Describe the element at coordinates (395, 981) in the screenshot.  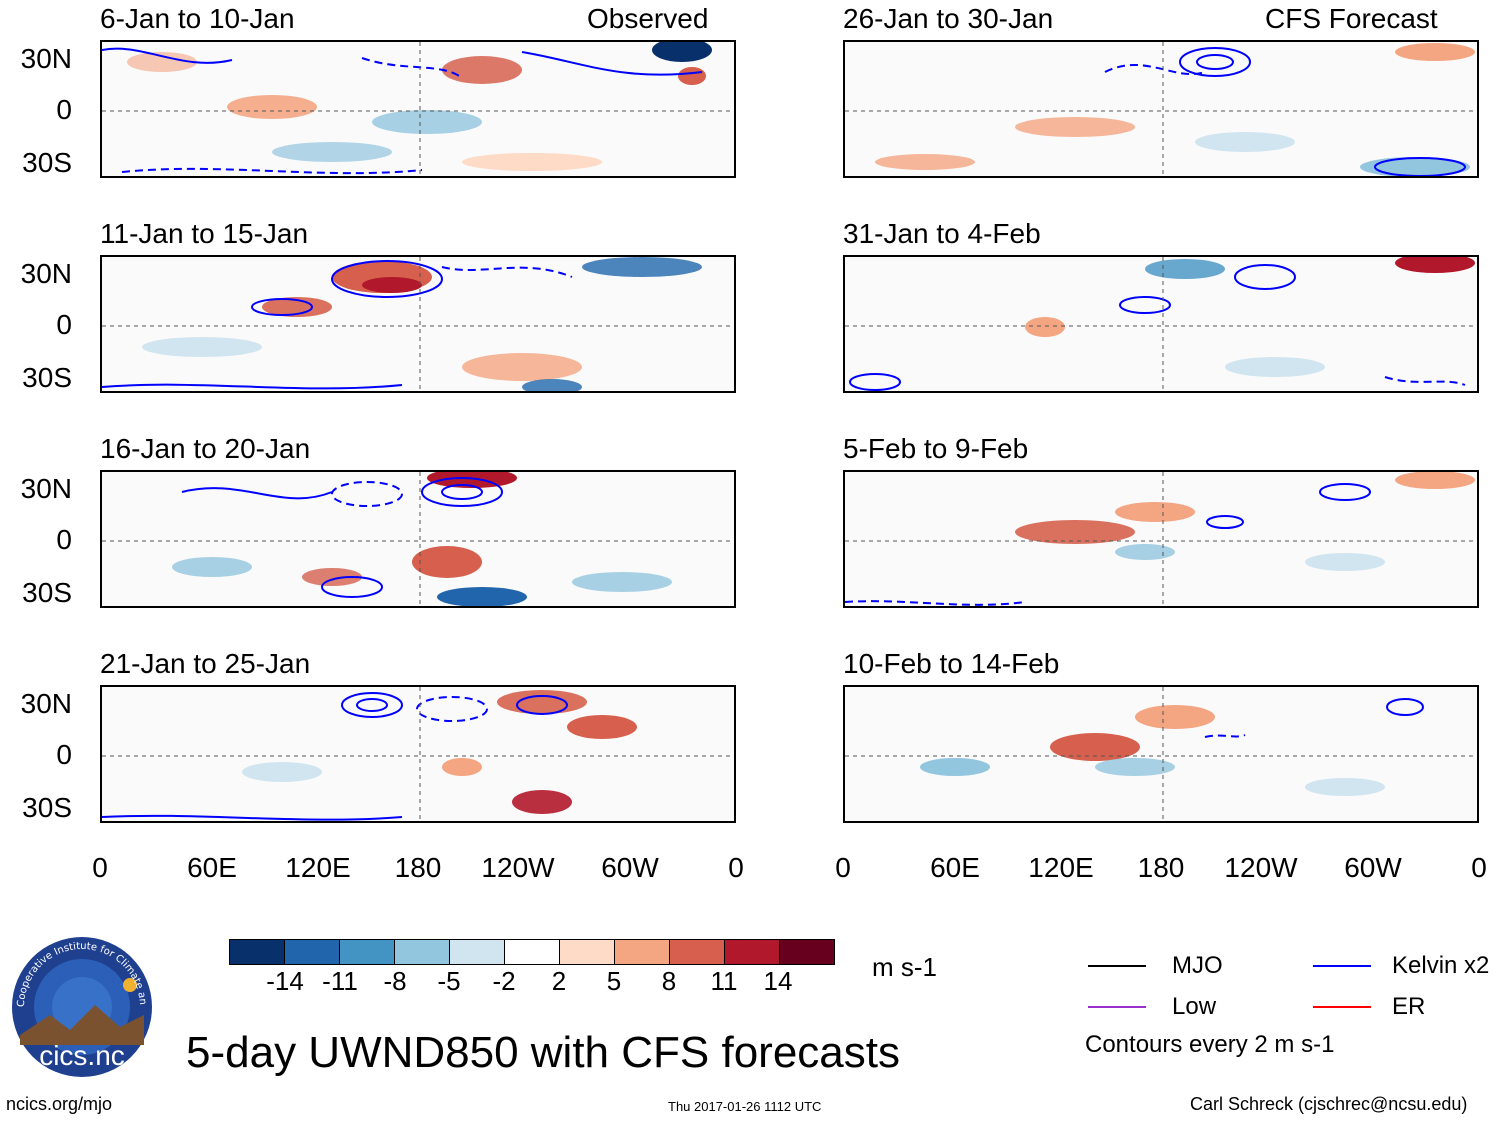
I see `colorbar-label: -8` at that location.